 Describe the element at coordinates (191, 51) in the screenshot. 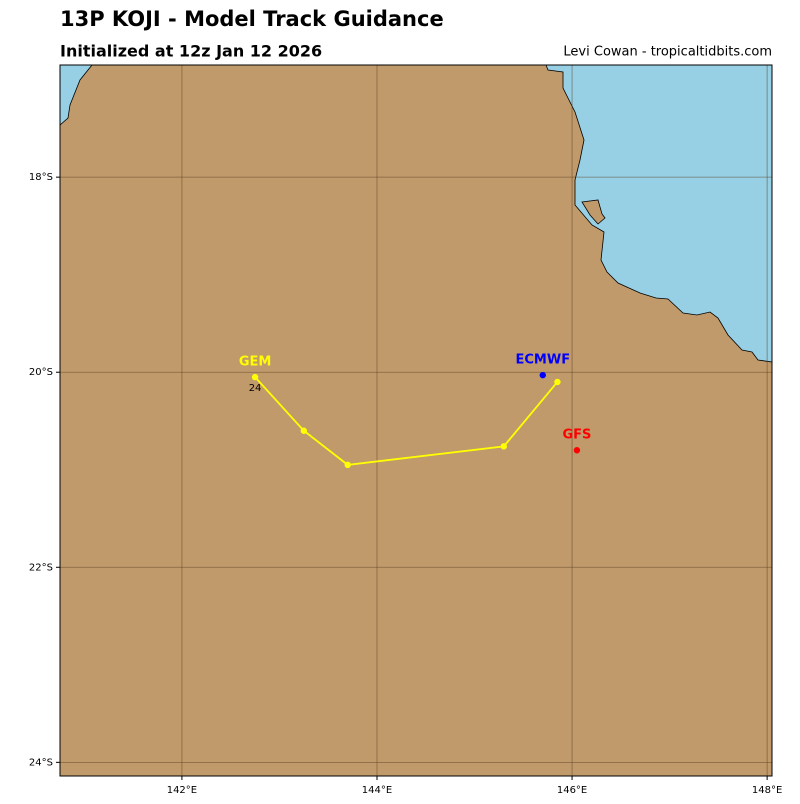

I see `chart-subtitle: Initialized at 12z Jan 12 2026` at that location.